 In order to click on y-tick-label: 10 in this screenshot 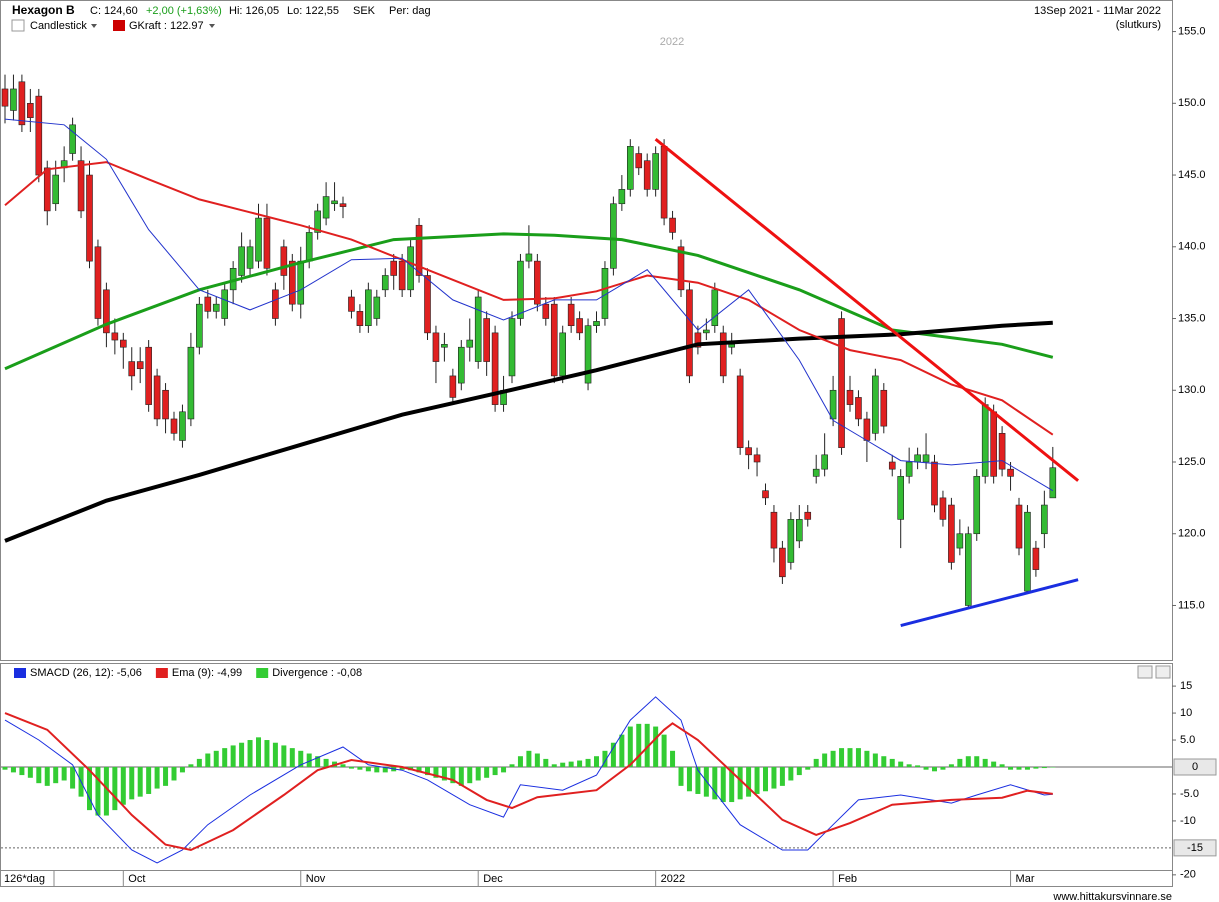, I will do `click(1186, 713)`.